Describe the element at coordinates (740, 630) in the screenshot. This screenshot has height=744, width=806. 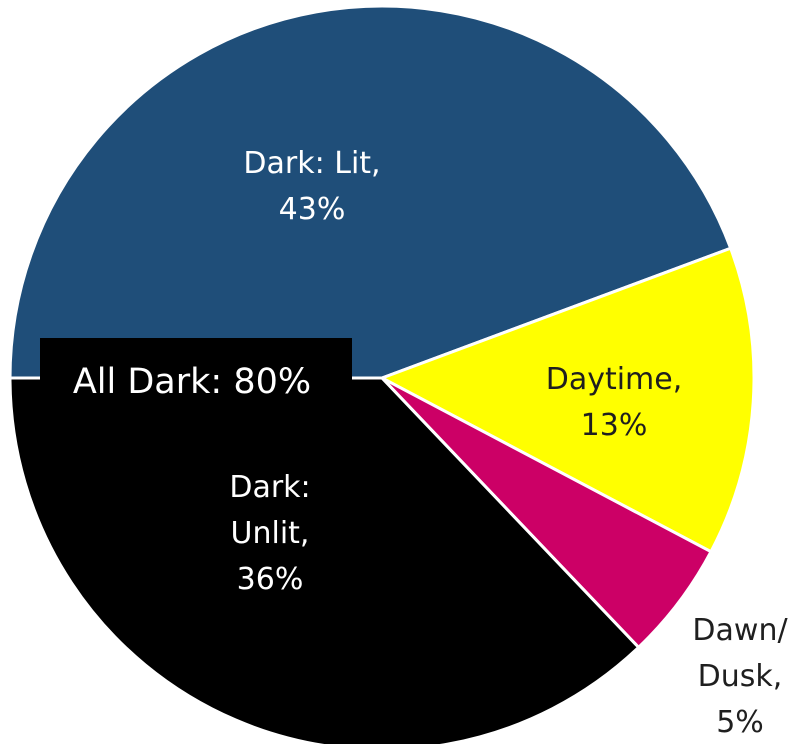
I see `pie-label-line: Dawn/` at that location.